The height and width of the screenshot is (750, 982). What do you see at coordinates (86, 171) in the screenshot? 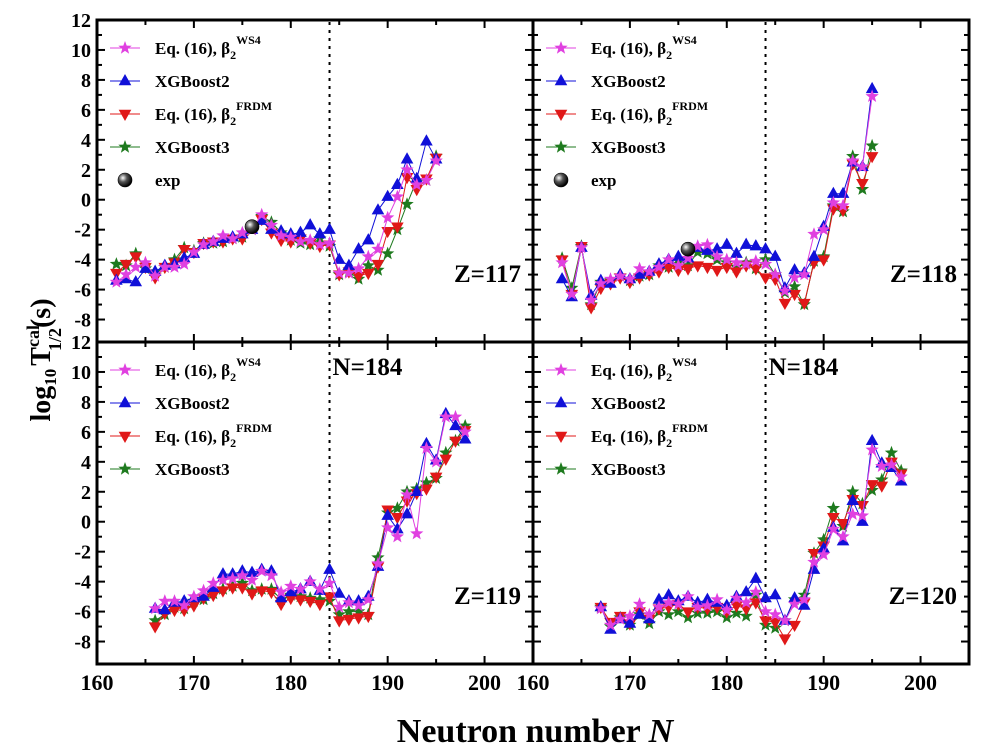
I see `y-tick-label: 2` at bounding box center [86, 171].